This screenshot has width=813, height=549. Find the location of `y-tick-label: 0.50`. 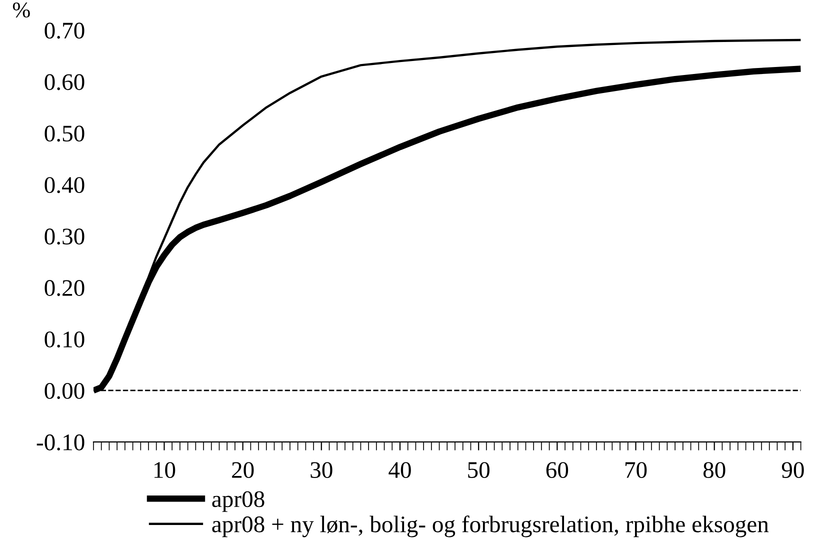

y-tick-label: 0.50 is located at coordinates (64, 134).